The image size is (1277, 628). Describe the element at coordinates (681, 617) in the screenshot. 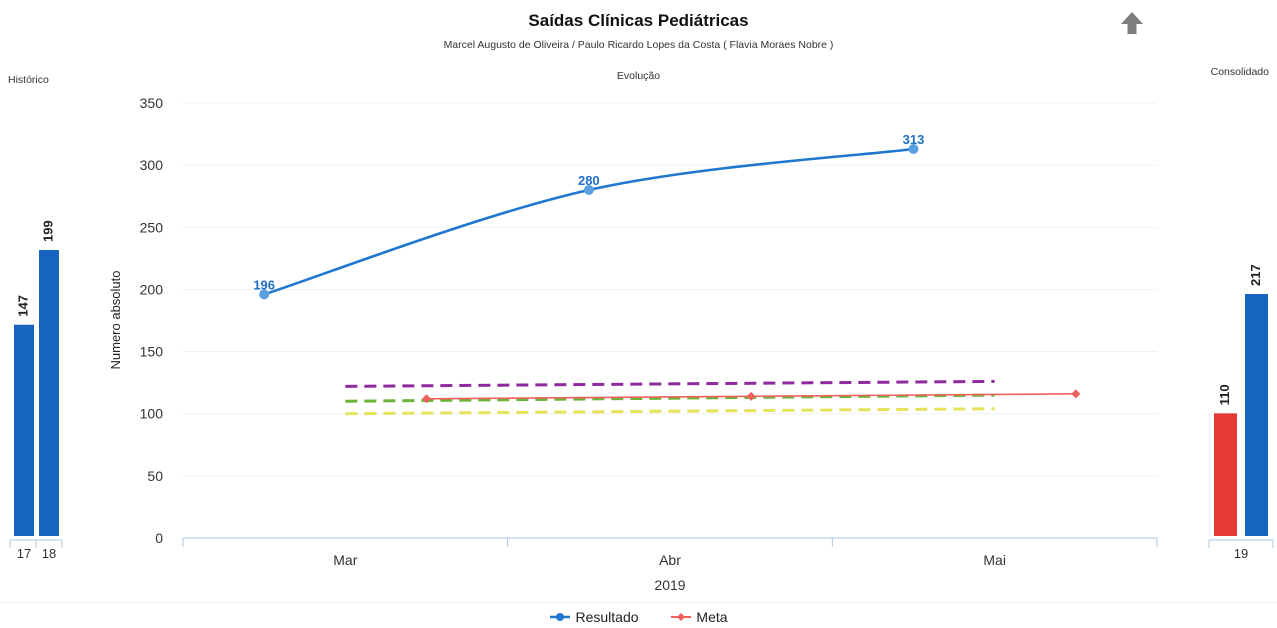

I see `legend-marker-meta` at that location.